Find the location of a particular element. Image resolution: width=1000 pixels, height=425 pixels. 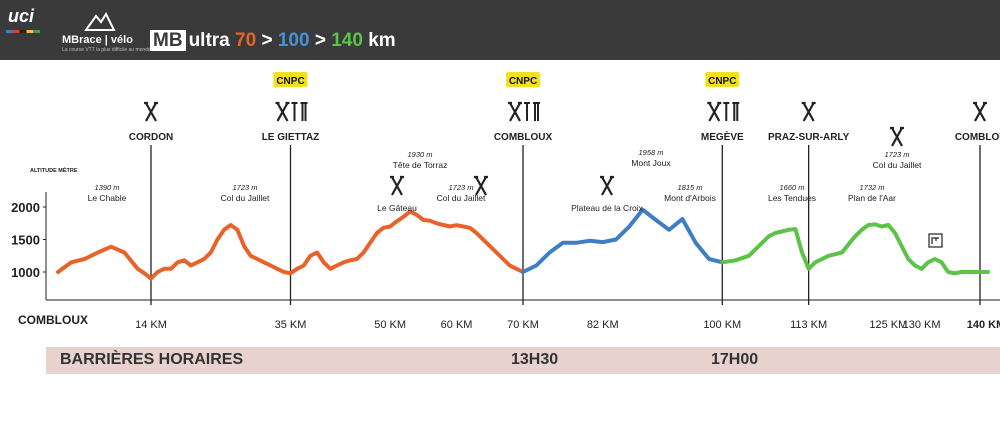

aid-station-label: PRAZ-SUR-ARLY is located at coordinates (809, 137).